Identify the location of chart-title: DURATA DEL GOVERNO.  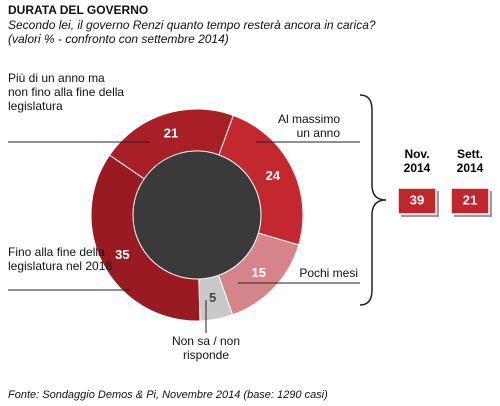
(78, 10).